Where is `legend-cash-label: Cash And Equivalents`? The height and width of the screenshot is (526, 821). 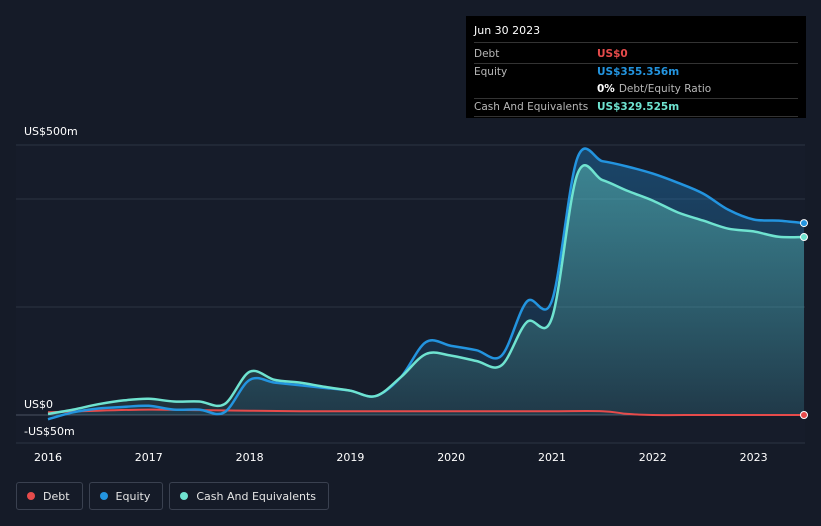
legend-cash-label: Cash And Equivalents is located at coordinates (256, 496).